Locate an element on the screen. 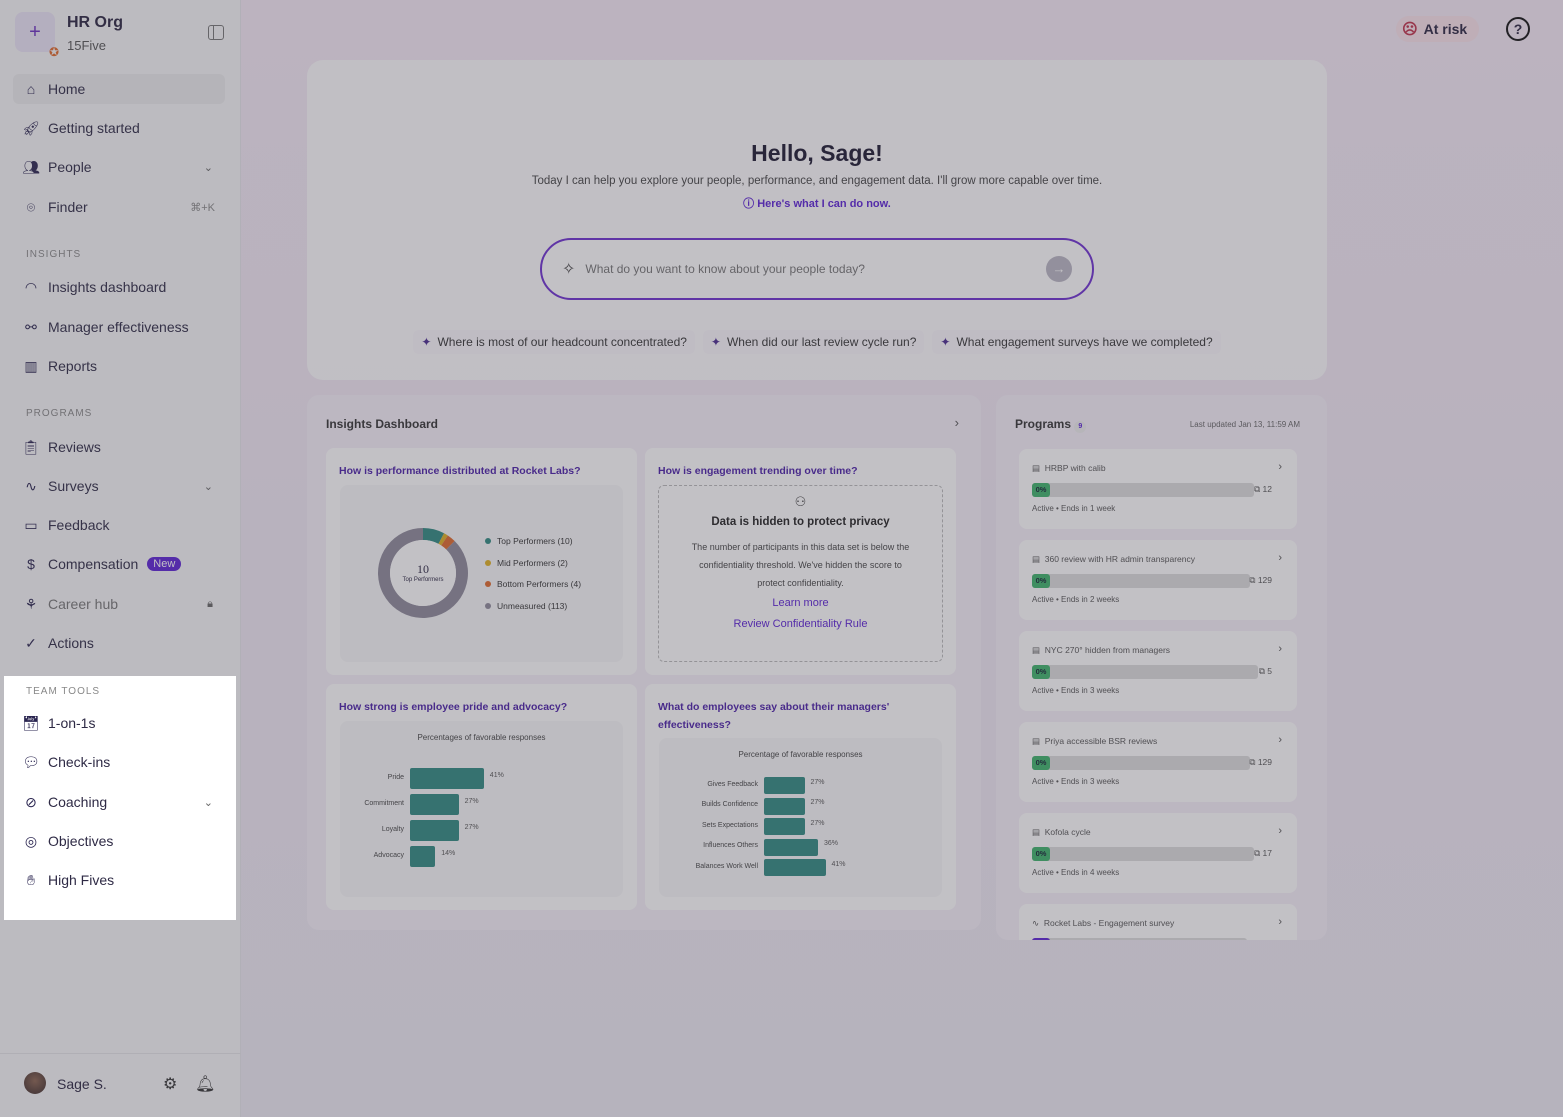 This screenshot has width=1563, height=1117. at-risk-label: At risk is located at coordinates (1445, 29).